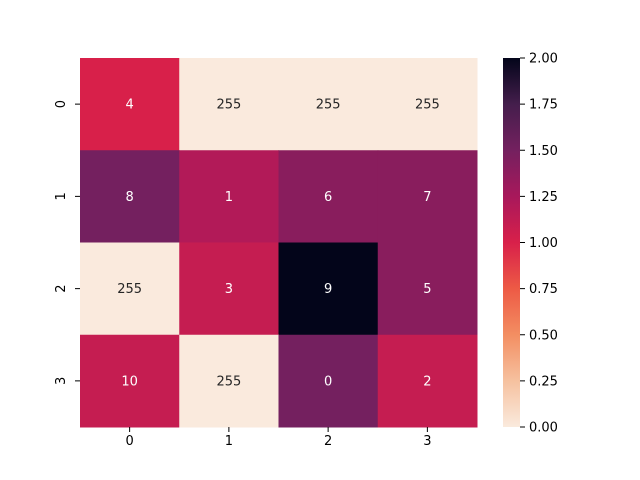 The image size is (640, 480). I want to click on colorbar-ticks: 0.00 0.25 0.50 0.75 1.00 1.25 1.50 1.75 2.00, so click(539, 244).